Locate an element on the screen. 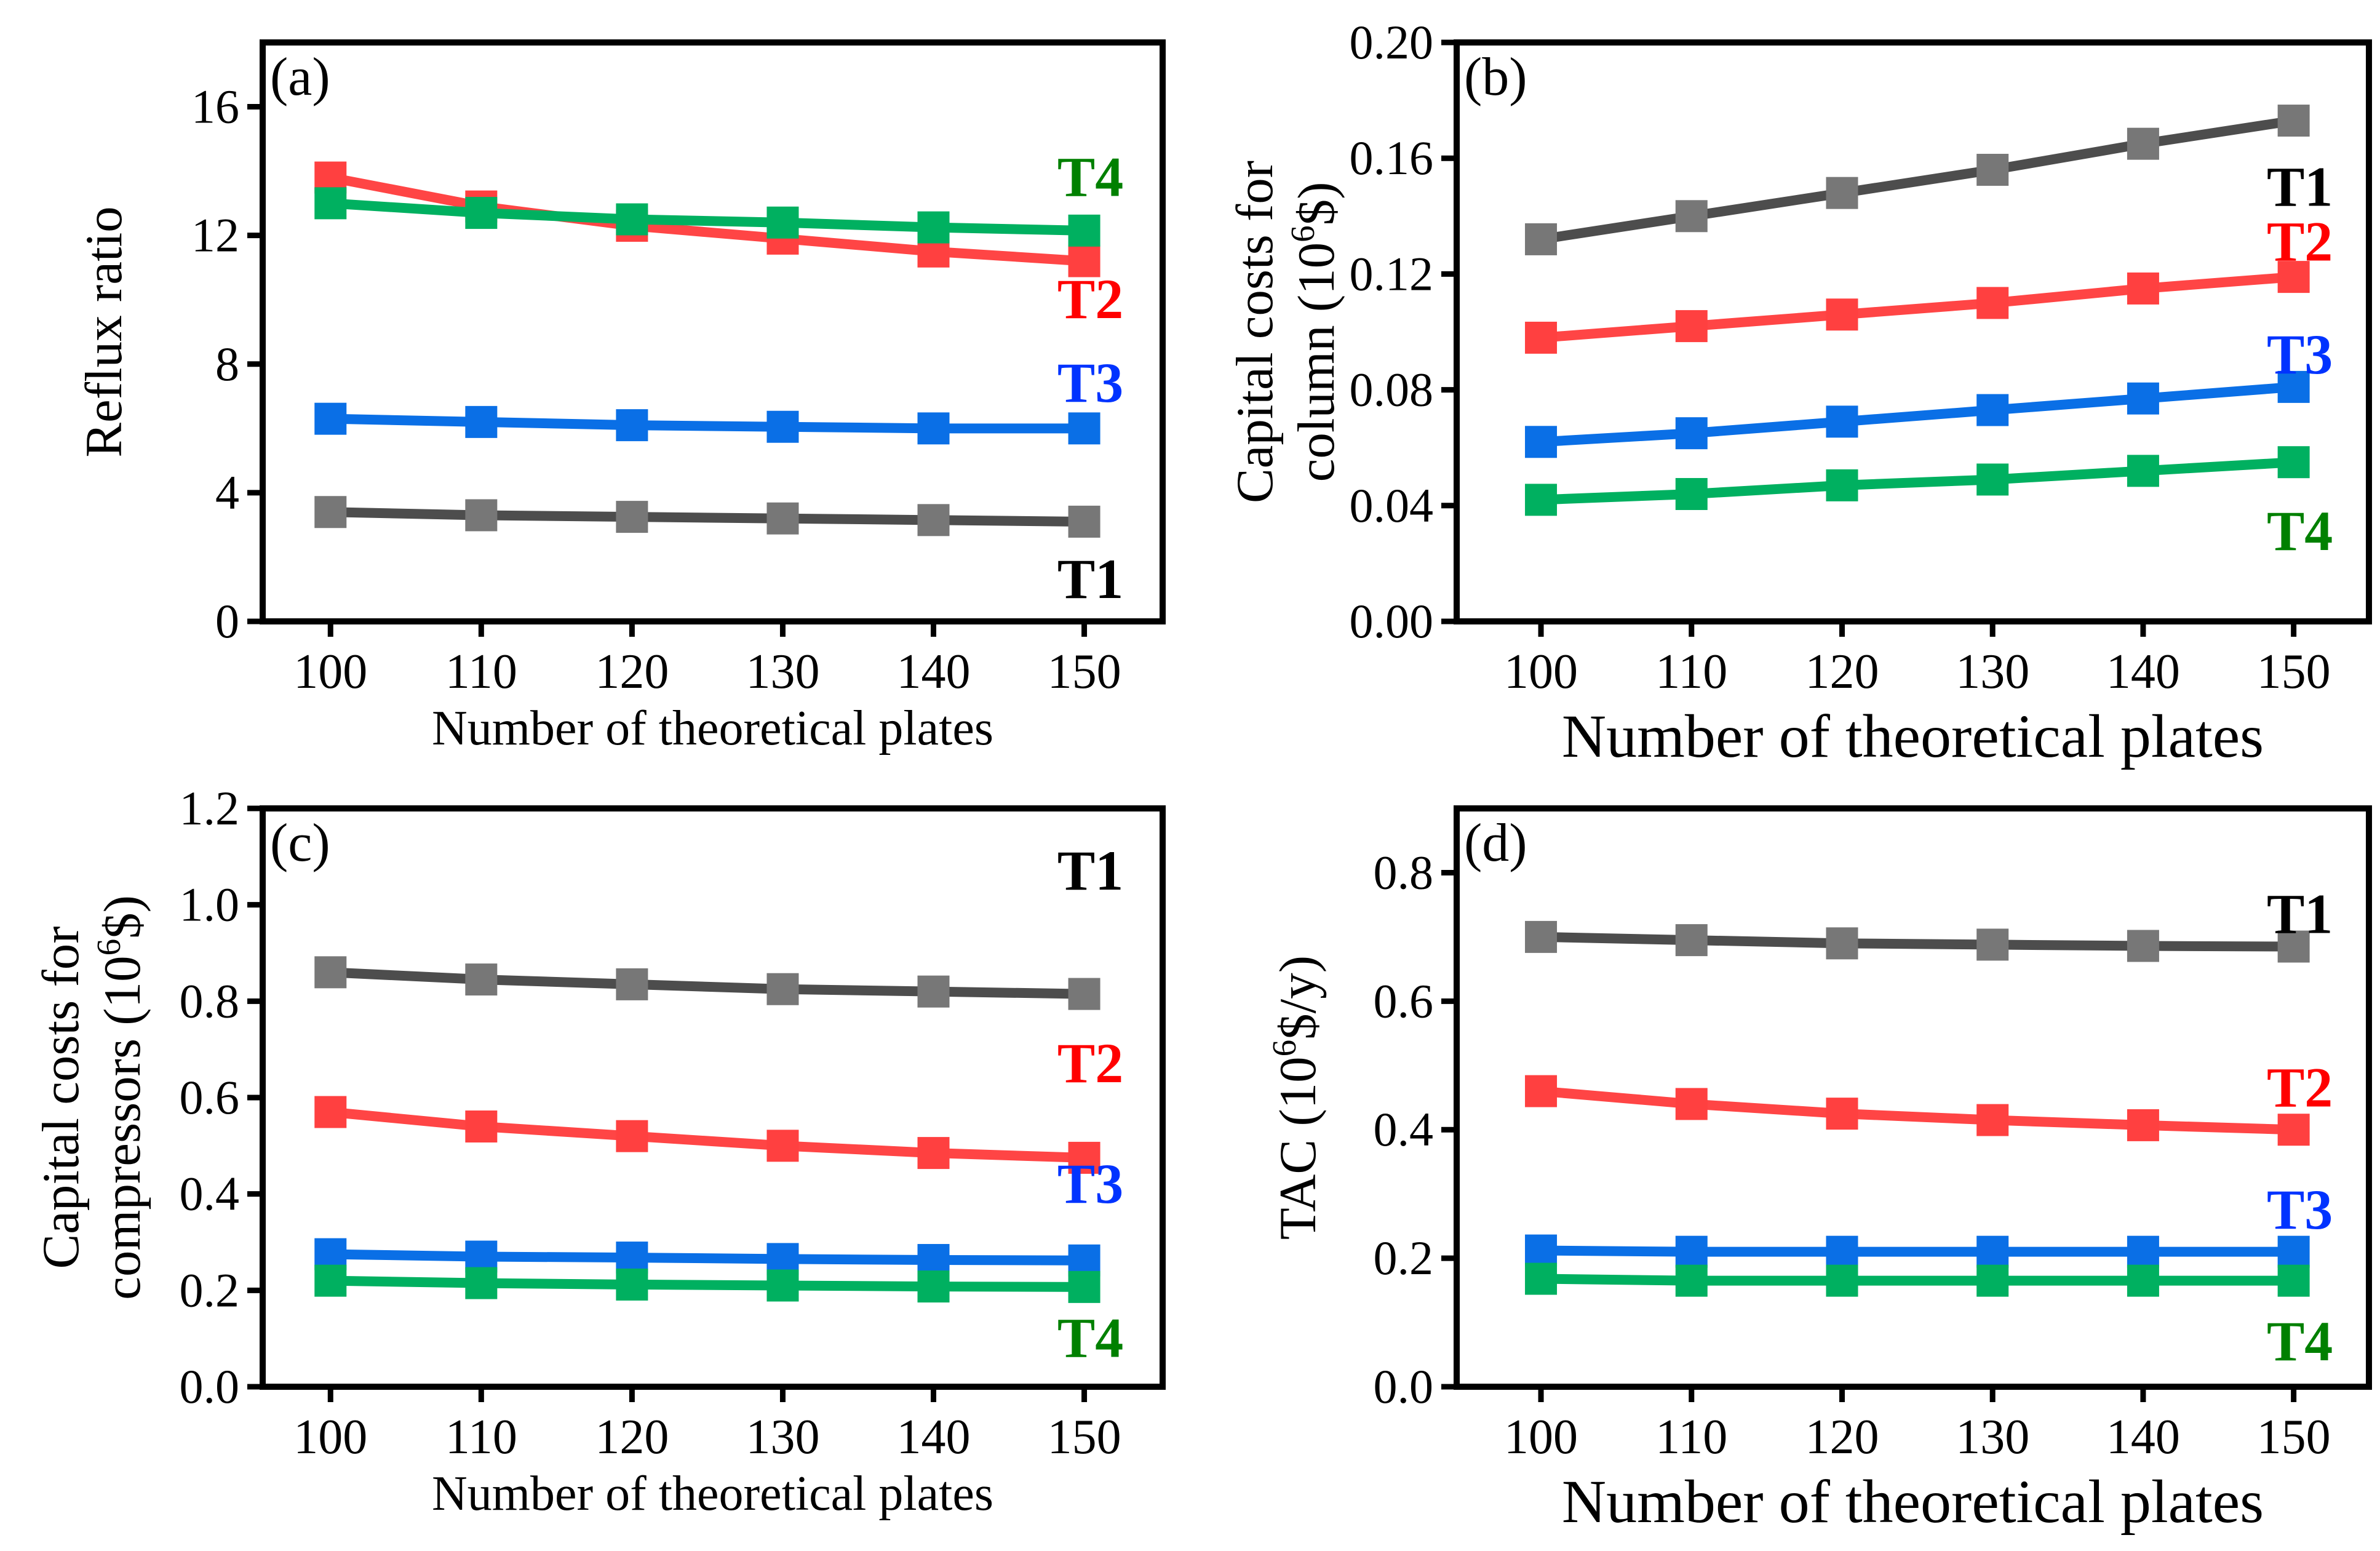  x-tick-label: 120 is located at coordinates (1842, 1437).